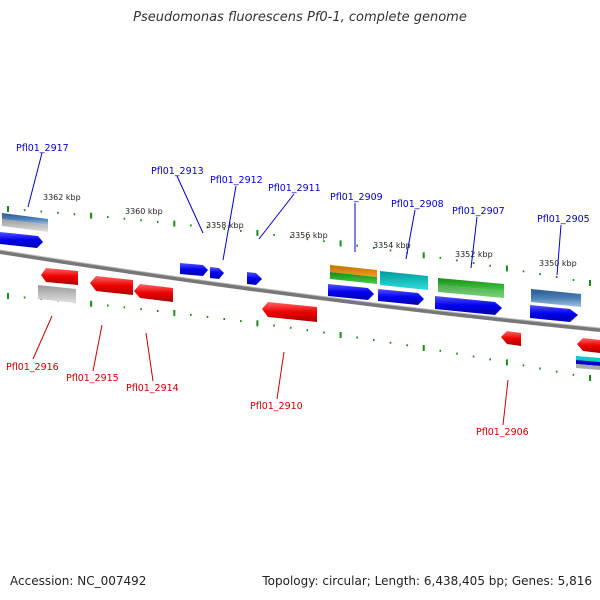  Describe the element at coordinates (294, 188) in the screenshot. I see `gene-label-pfl01-2911: Pfl01_2911` at that location.